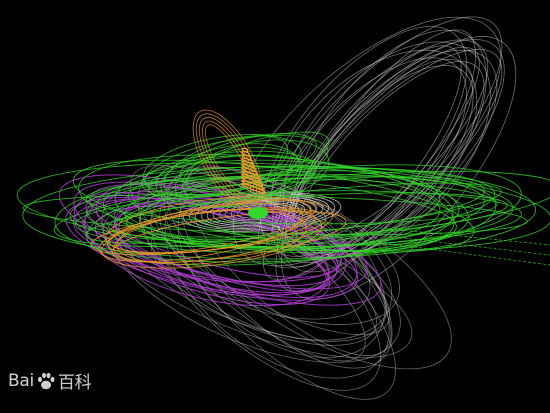  I want to click on core-dot, so click(258, 213).